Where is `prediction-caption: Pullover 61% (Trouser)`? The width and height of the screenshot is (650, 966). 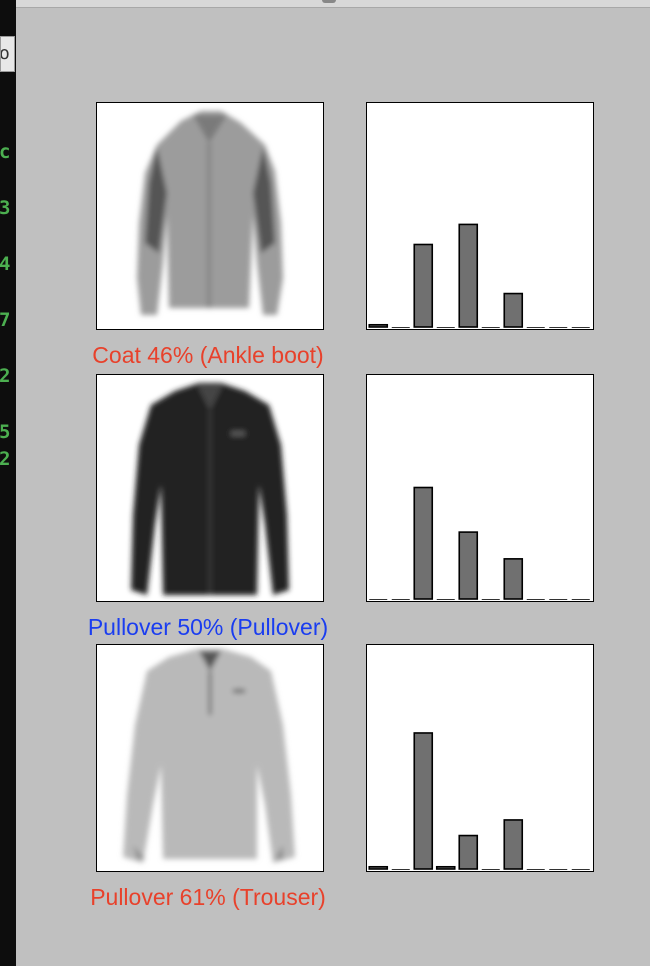
prediction-caption: Pullover 61% (Trouser) is located at coordinates (208, 897).